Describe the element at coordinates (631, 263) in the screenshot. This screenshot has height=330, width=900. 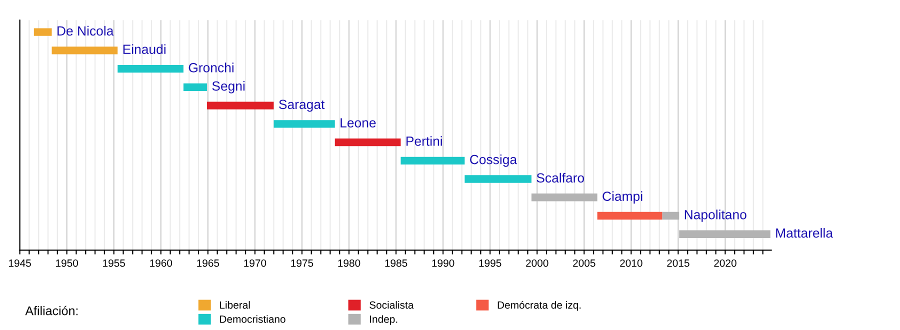
I see `x-tick-label: 2010` at that location.